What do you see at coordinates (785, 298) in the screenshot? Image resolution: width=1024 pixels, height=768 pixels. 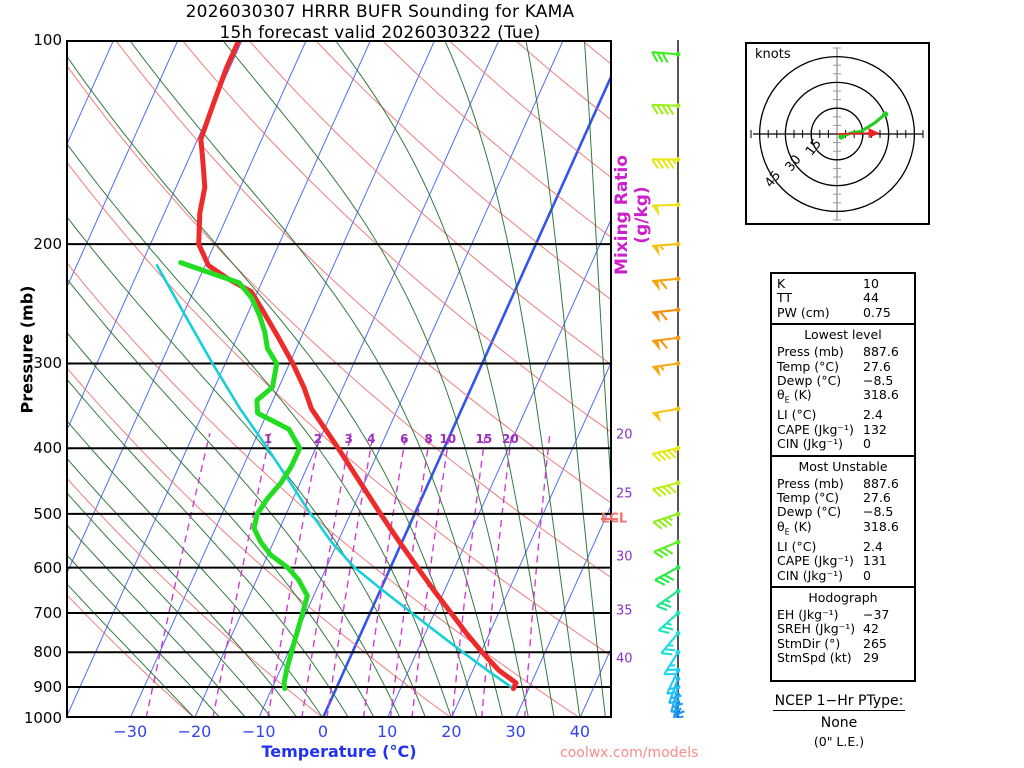 I see `stat-index-key: TT` at bounding box center [785, 298].